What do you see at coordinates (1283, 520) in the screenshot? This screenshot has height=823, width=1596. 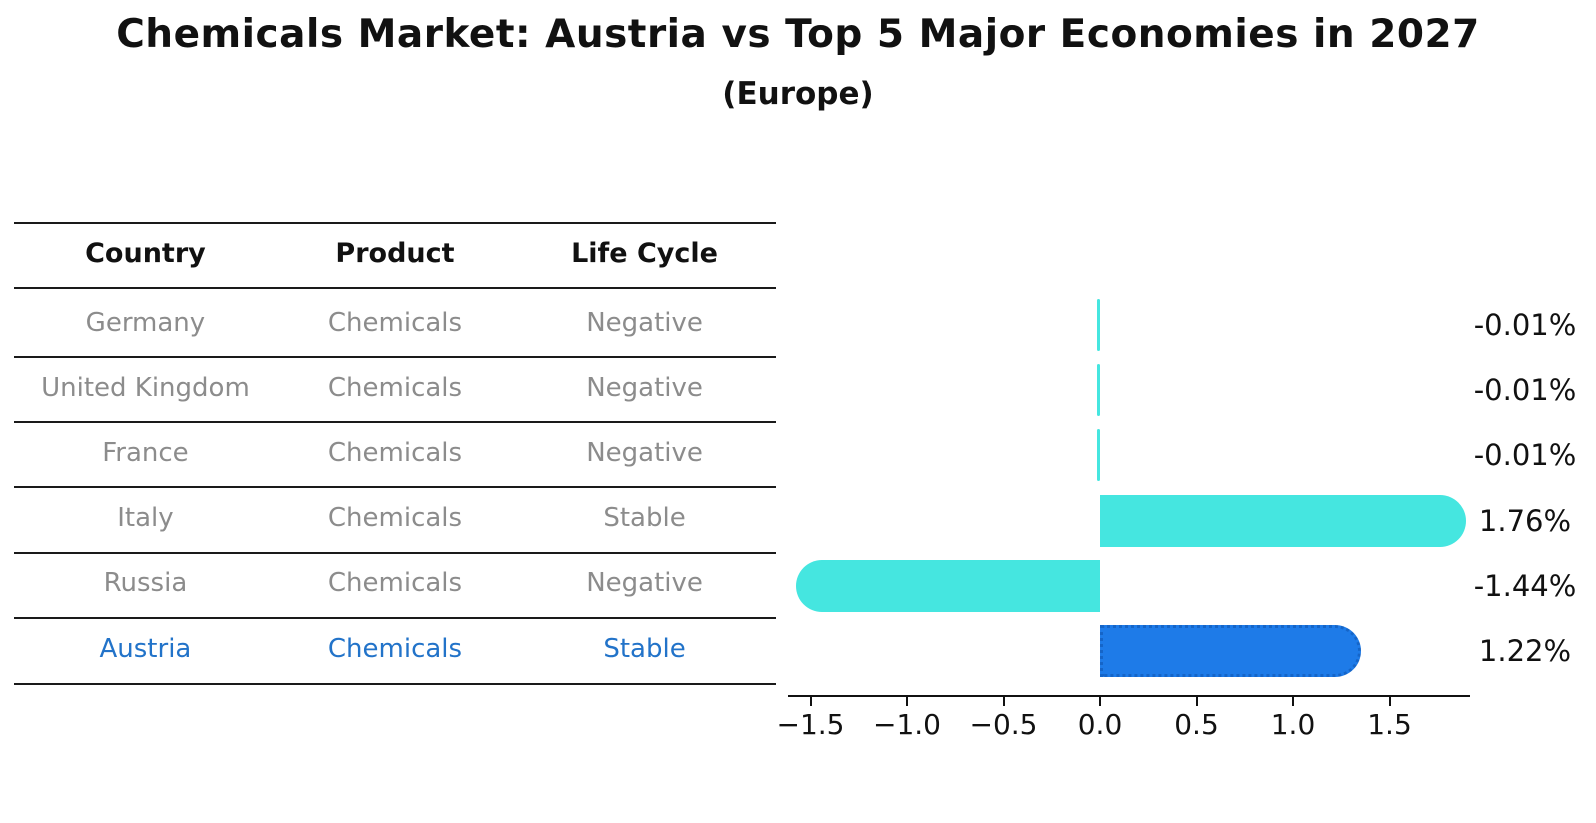 I see `bar-italy` at bounding box center [1283, 520].